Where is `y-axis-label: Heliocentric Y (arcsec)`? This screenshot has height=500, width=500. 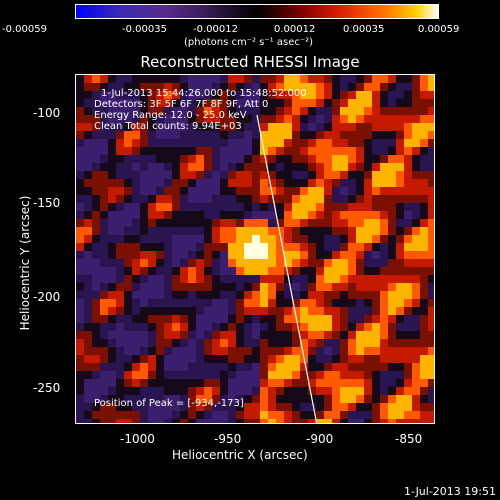
y-axis-label: Heliocentric Y (arcsec) is located at coordinates (25, 263).